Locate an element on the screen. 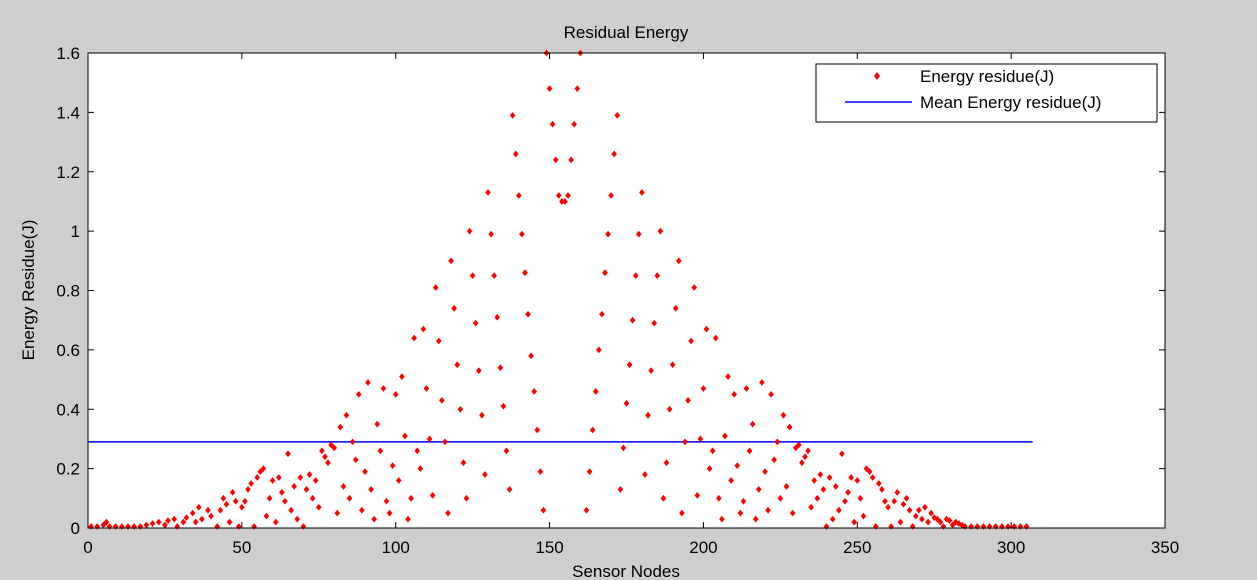 The width and height of the screenshot is (1257, 580). y-tick-label: 0 is located at coordinates (75, 528).